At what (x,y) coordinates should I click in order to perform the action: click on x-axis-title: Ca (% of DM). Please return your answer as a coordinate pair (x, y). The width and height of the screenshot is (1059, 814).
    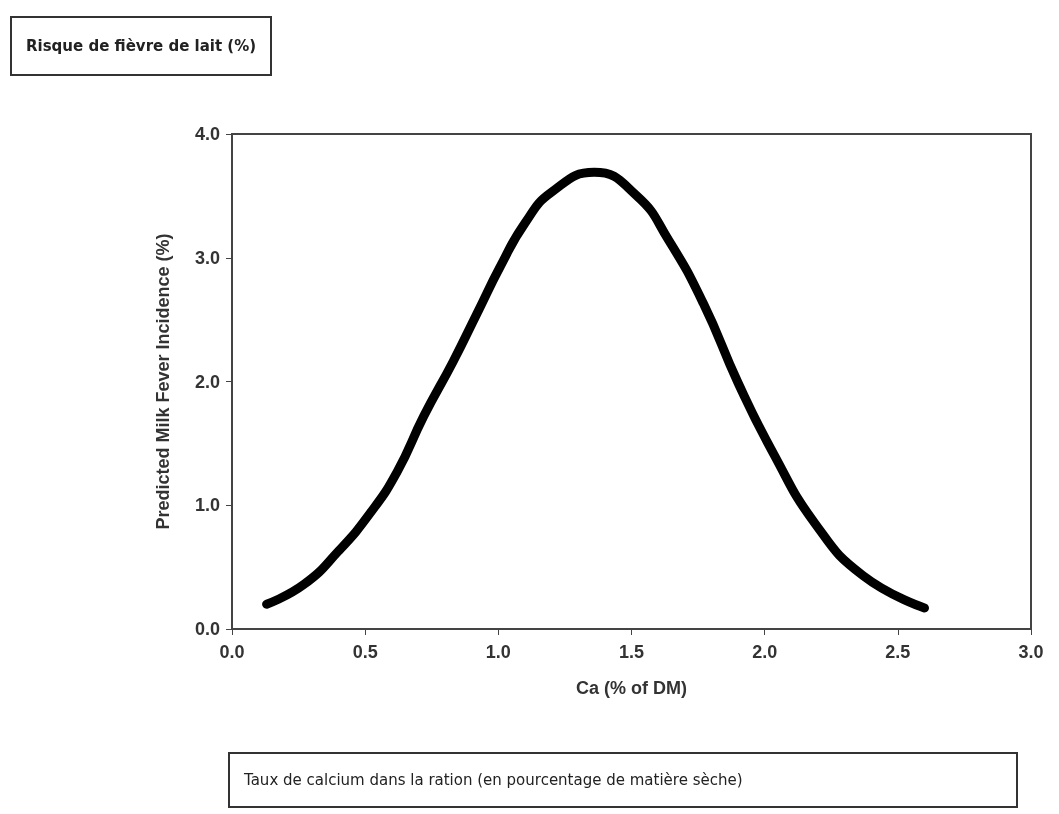
    Looking at the image, I should click on (631, 688).